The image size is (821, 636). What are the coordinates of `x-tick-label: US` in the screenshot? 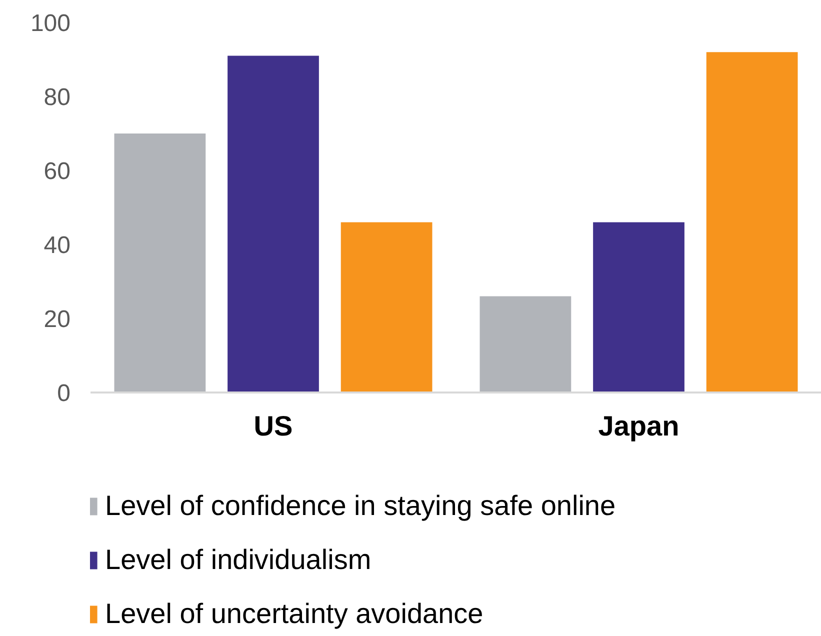 It's located at (273, 426).